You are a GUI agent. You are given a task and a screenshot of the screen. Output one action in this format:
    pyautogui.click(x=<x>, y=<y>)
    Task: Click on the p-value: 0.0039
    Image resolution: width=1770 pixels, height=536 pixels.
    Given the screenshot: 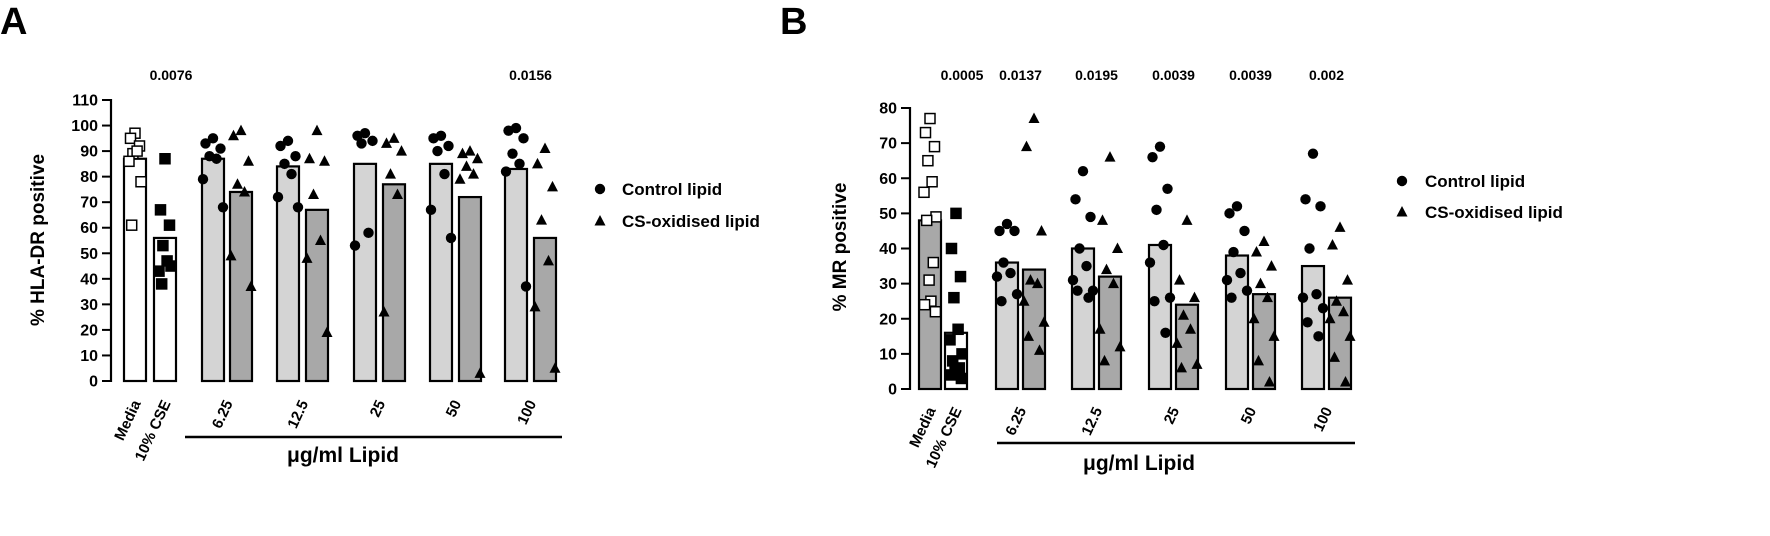 What is the action you would take?
    pyautogui.click(x=1173, y=75)
    